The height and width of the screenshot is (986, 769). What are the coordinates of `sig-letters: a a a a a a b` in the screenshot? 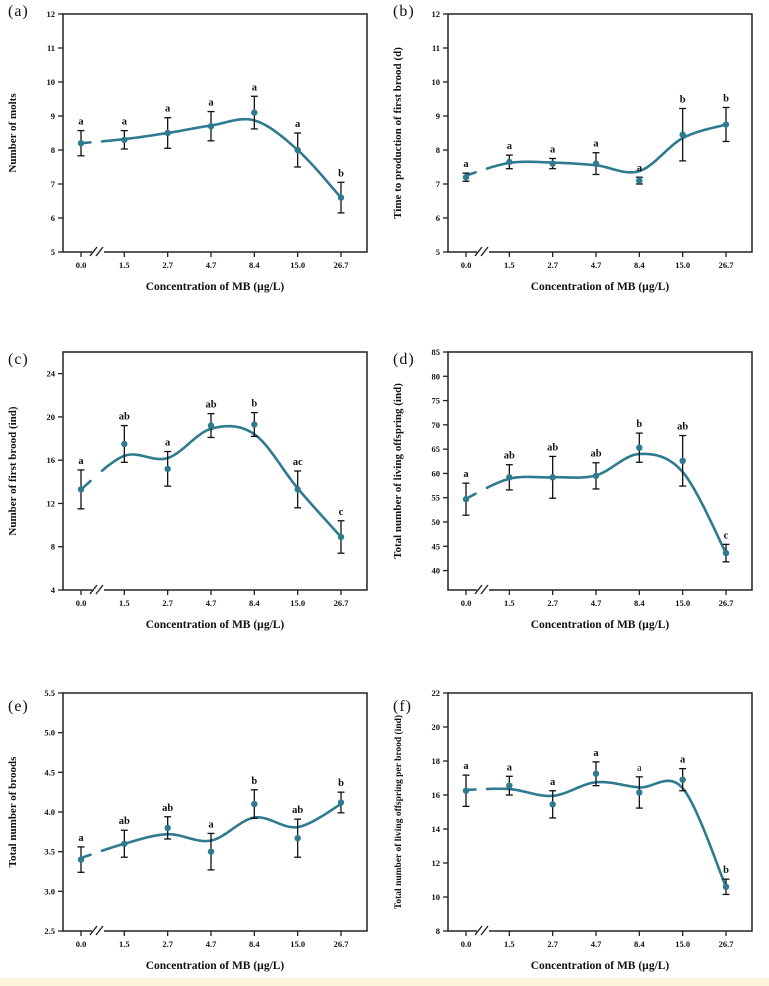 It's located at (596, 812).